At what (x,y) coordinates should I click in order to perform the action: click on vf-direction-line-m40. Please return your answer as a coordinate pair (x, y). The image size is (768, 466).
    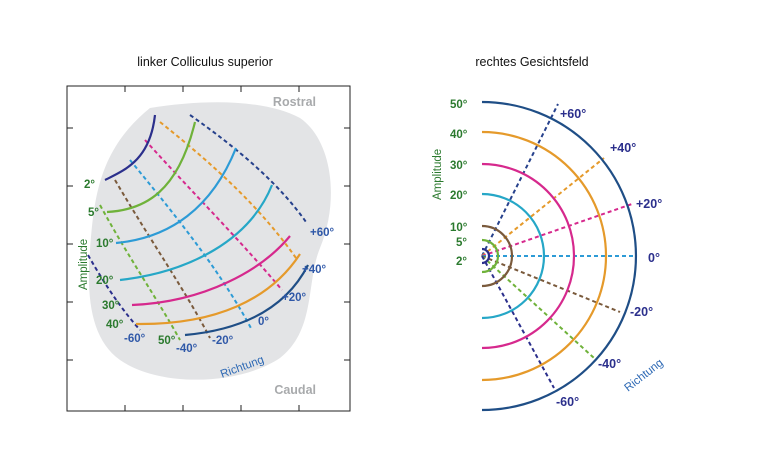
    Looking at the image, I should click on (538, 307).